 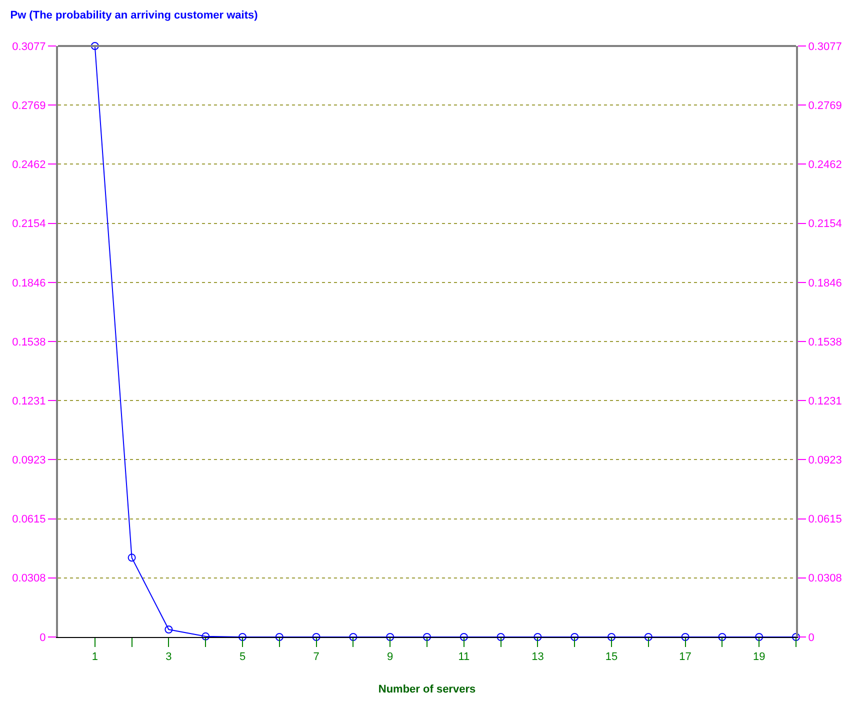 What do you see at coordinates (29, 520) in the screenshot?
I see `y-tick-label: 0.0615` at bounding box center [29, 520].